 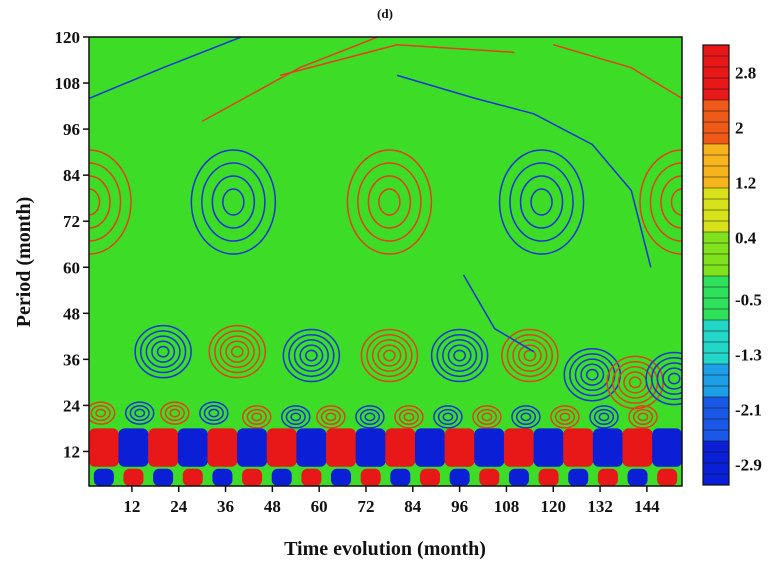 I want to click on x-axis-label: Time evolution (month), so click(x=385, y=549).